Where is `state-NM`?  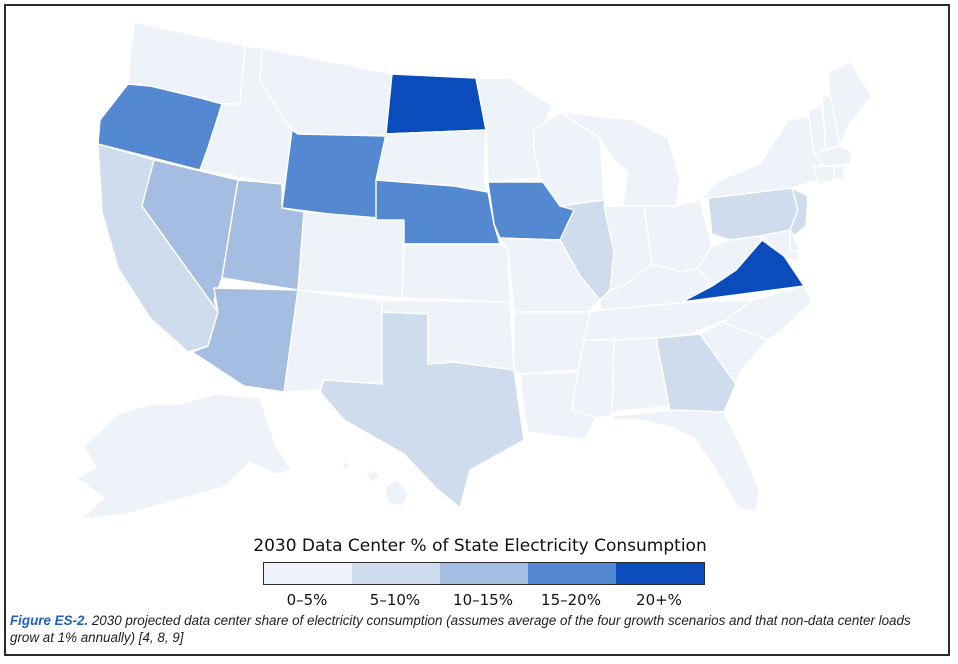
state-NM is located at coordinates (333, 341).